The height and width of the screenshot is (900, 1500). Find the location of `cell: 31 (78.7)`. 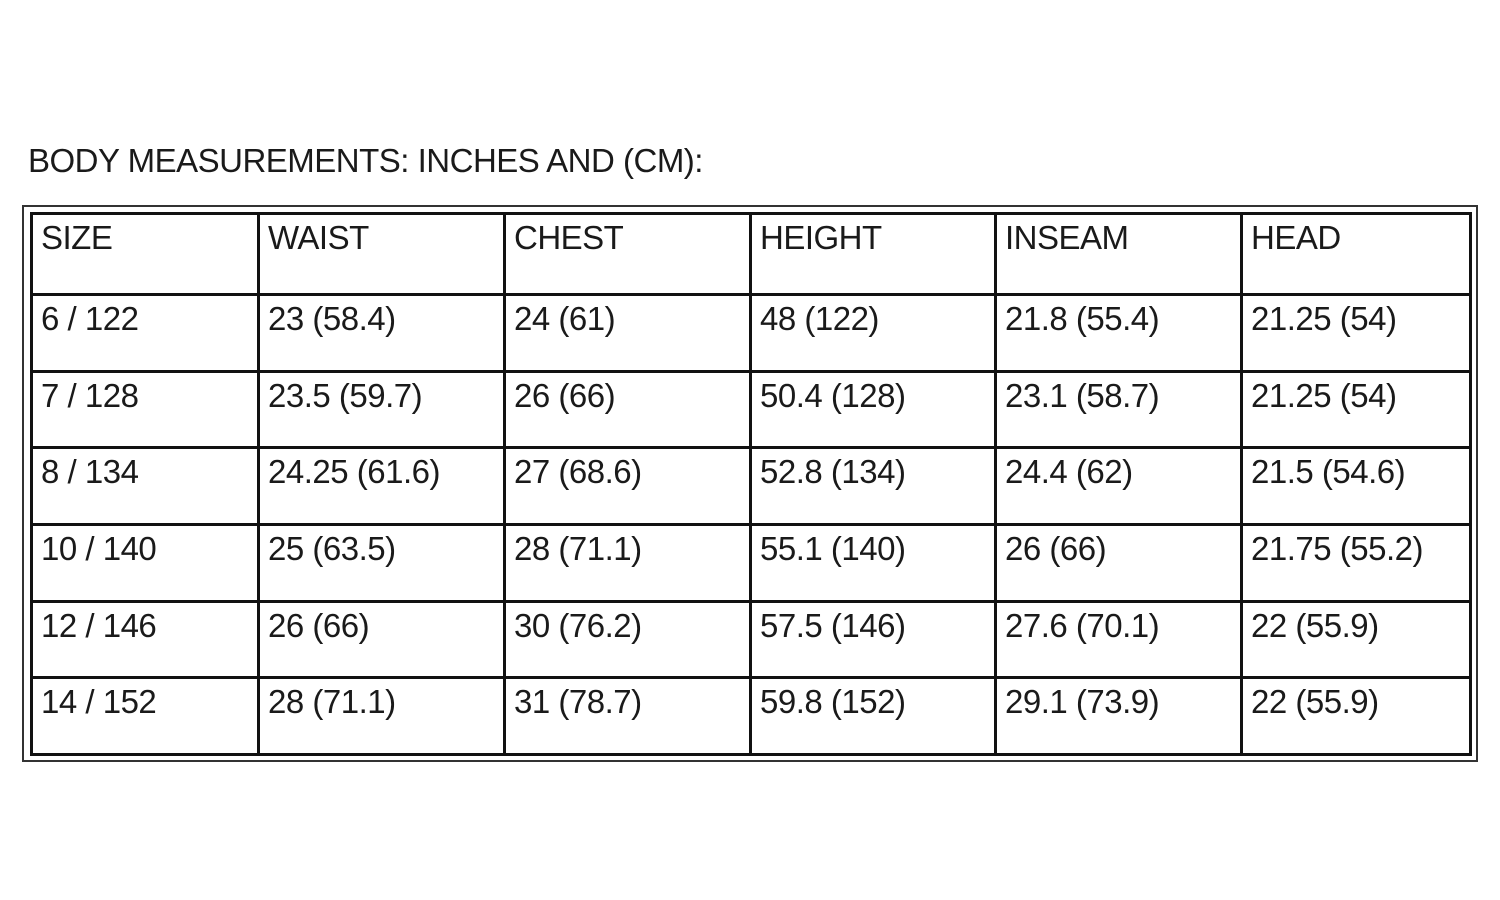

cell: 31 (78.7) is located at coordinates (627, 716).